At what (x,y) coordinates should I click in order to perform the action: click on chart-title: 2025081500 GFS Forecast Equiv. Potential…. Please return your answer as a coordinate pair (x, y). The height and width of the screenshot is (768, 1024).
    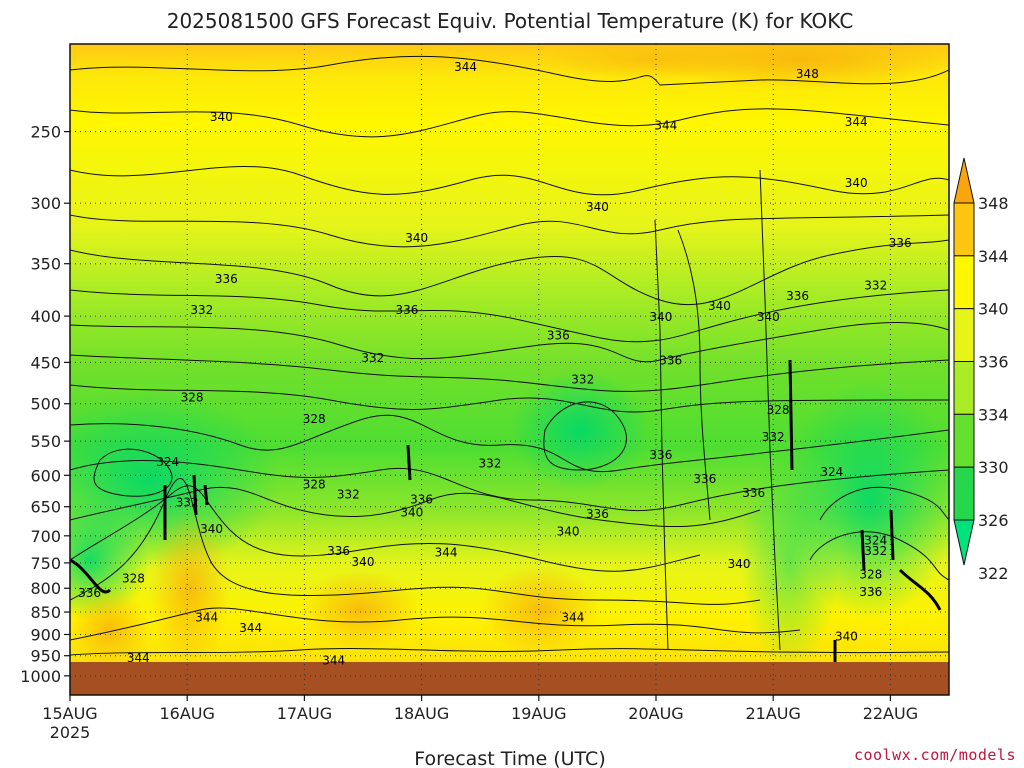
    Looking at the image, I should click on (510, 21).